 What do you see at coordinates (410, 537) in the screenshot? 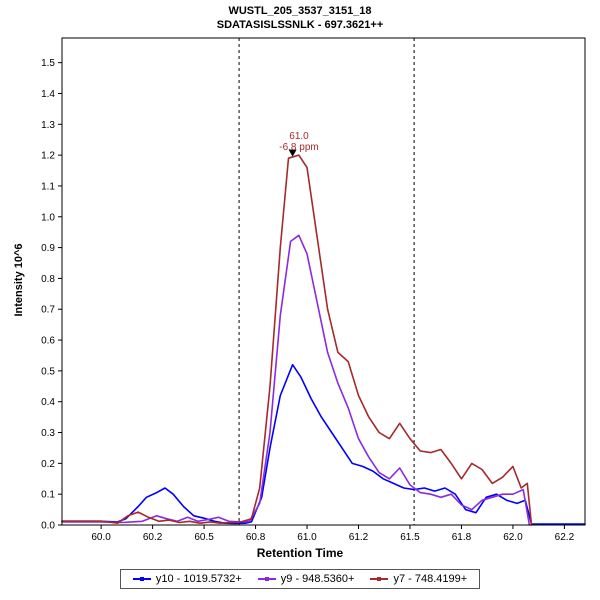
I see `x-tick-label: 61.5` at bounding box center [410, 537].